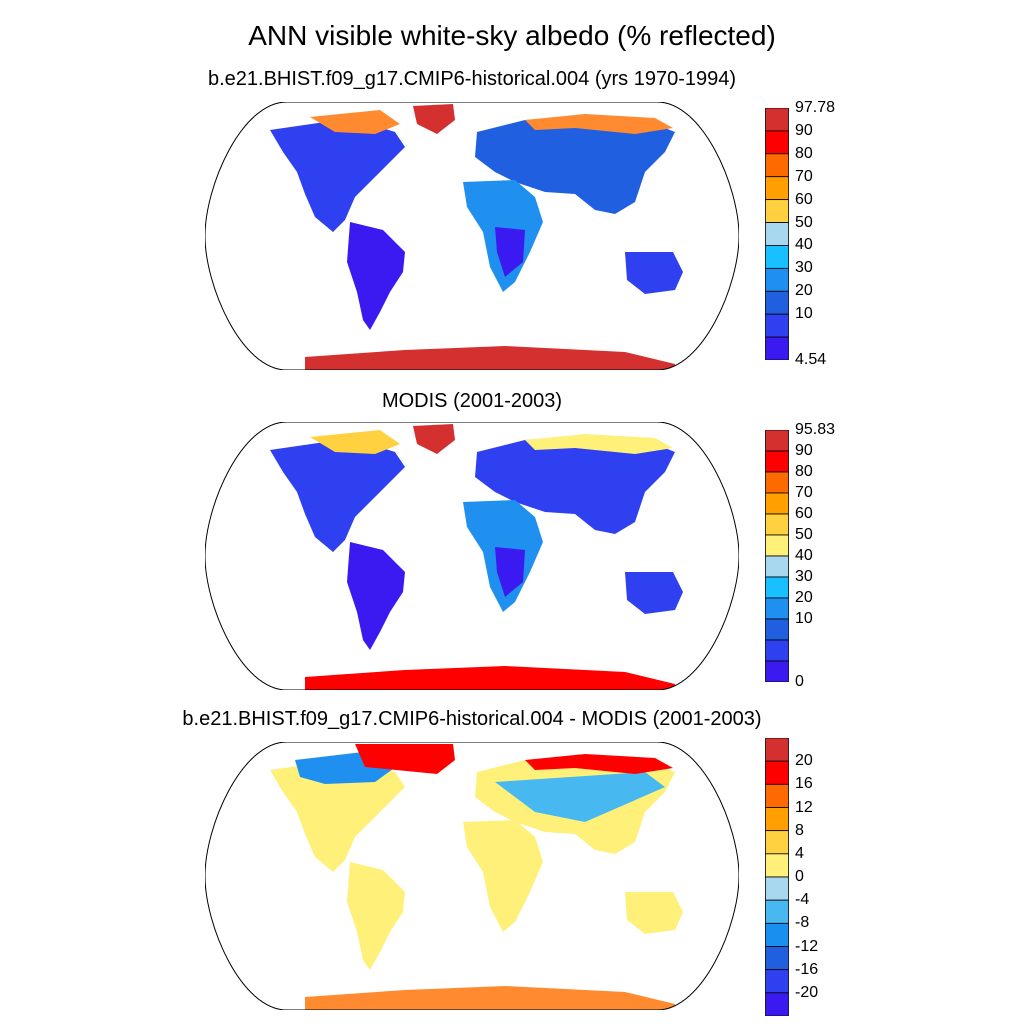 The width and height of the screenshot is (1024, 1024). What do you see at coordinates (810, 877) in the screenshot?
I see `panel-3-colorbar: 20 16 12 8 4 0 -4 -8 -12 -16 -20` at bounding box center [810, 877].